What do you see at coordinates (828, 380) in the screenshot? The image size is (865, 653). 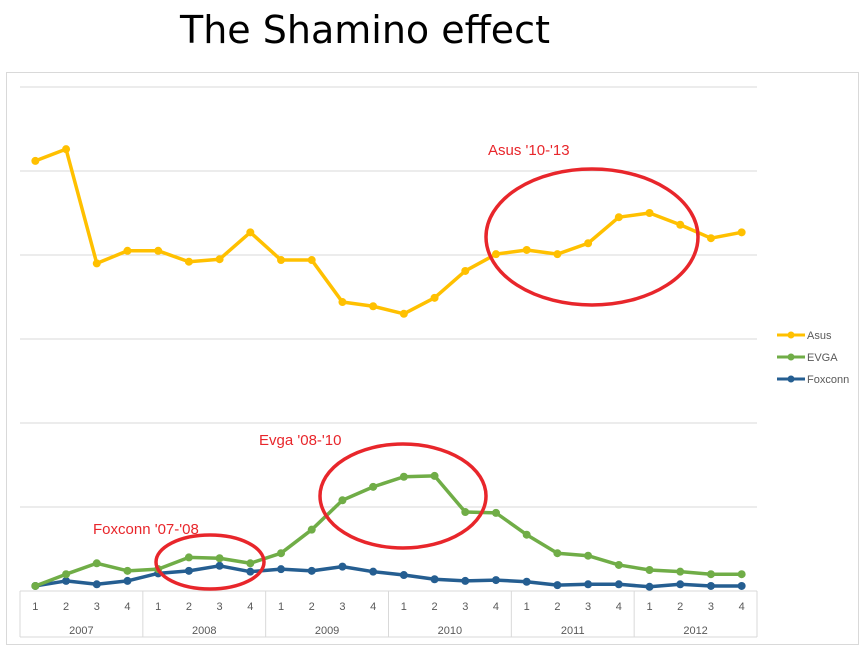 I see `legend-label: Foxconn` at bounding box center [828, 380].